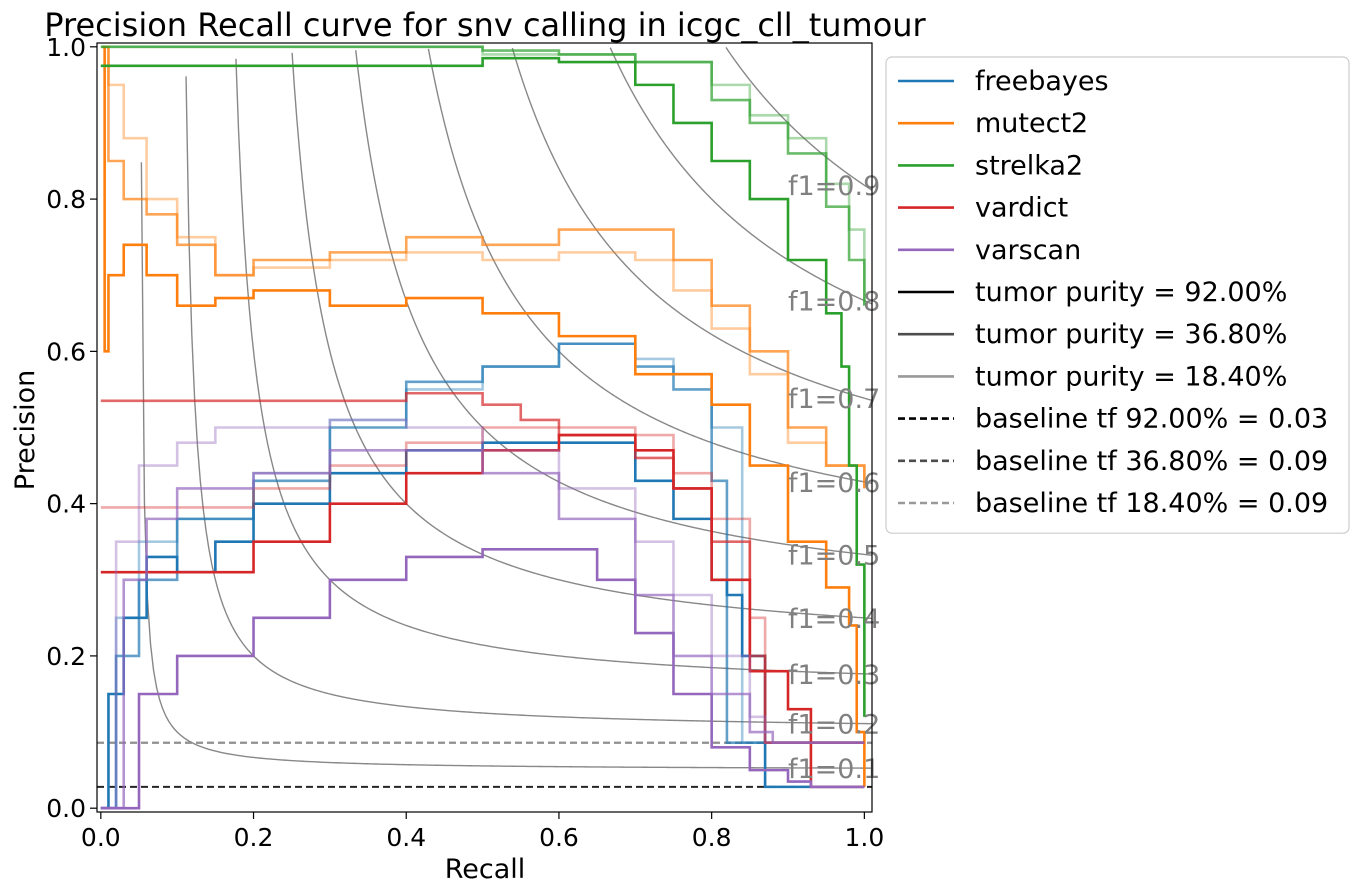  What do you see at coordinates (834, 725) in the screenshot?
I see `f1-label: f1=0.2` at bounding box center [834, 725].